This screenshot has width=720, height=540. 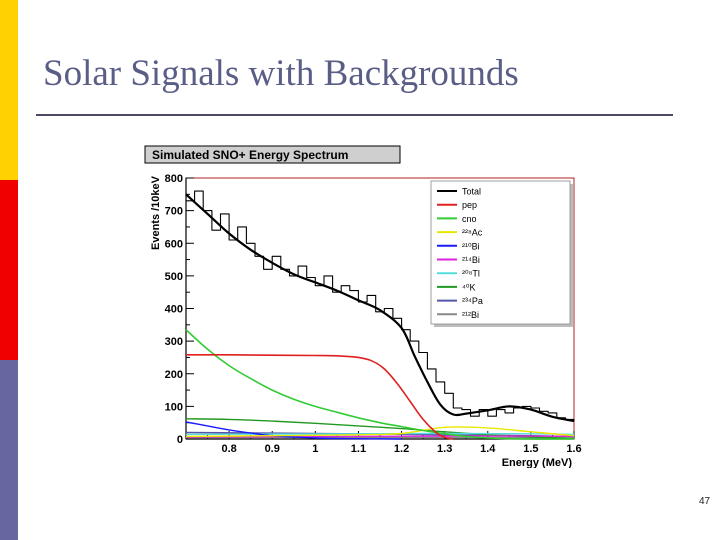 I want to click on y-axis-label: Events /10keV, so click(x=156, y=212).